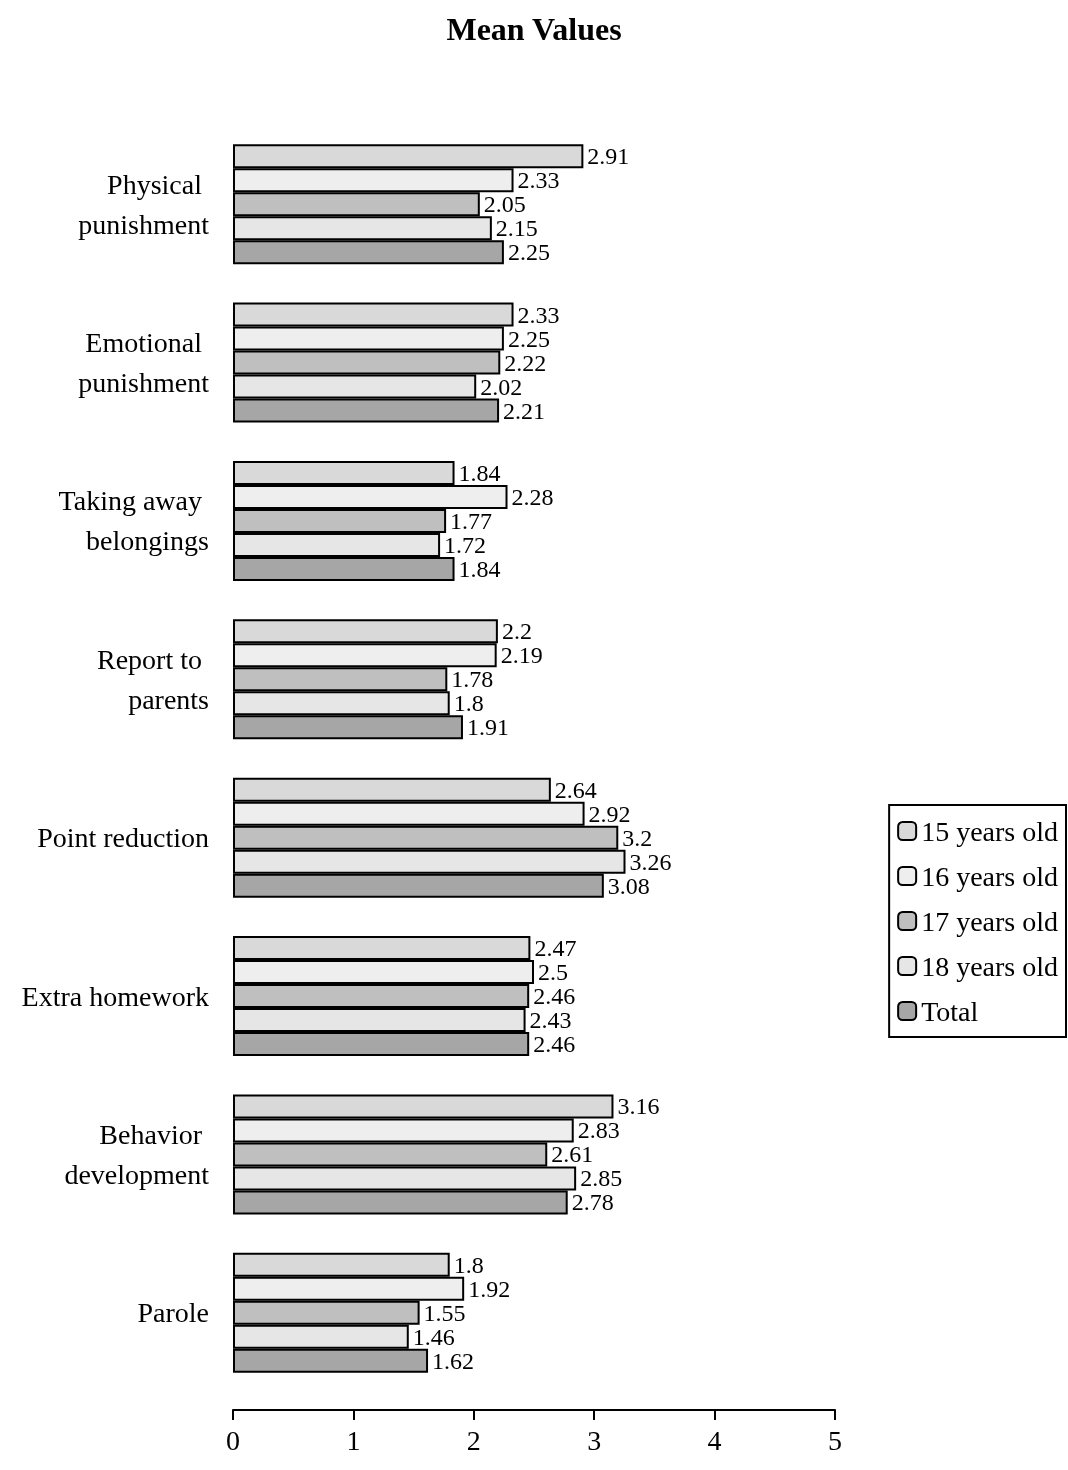 This screenshot has height=1470, width=1068. Describe the element at coordinates (989, 921) in the screenshot. I see `legend-label: 17 years old` at that location.